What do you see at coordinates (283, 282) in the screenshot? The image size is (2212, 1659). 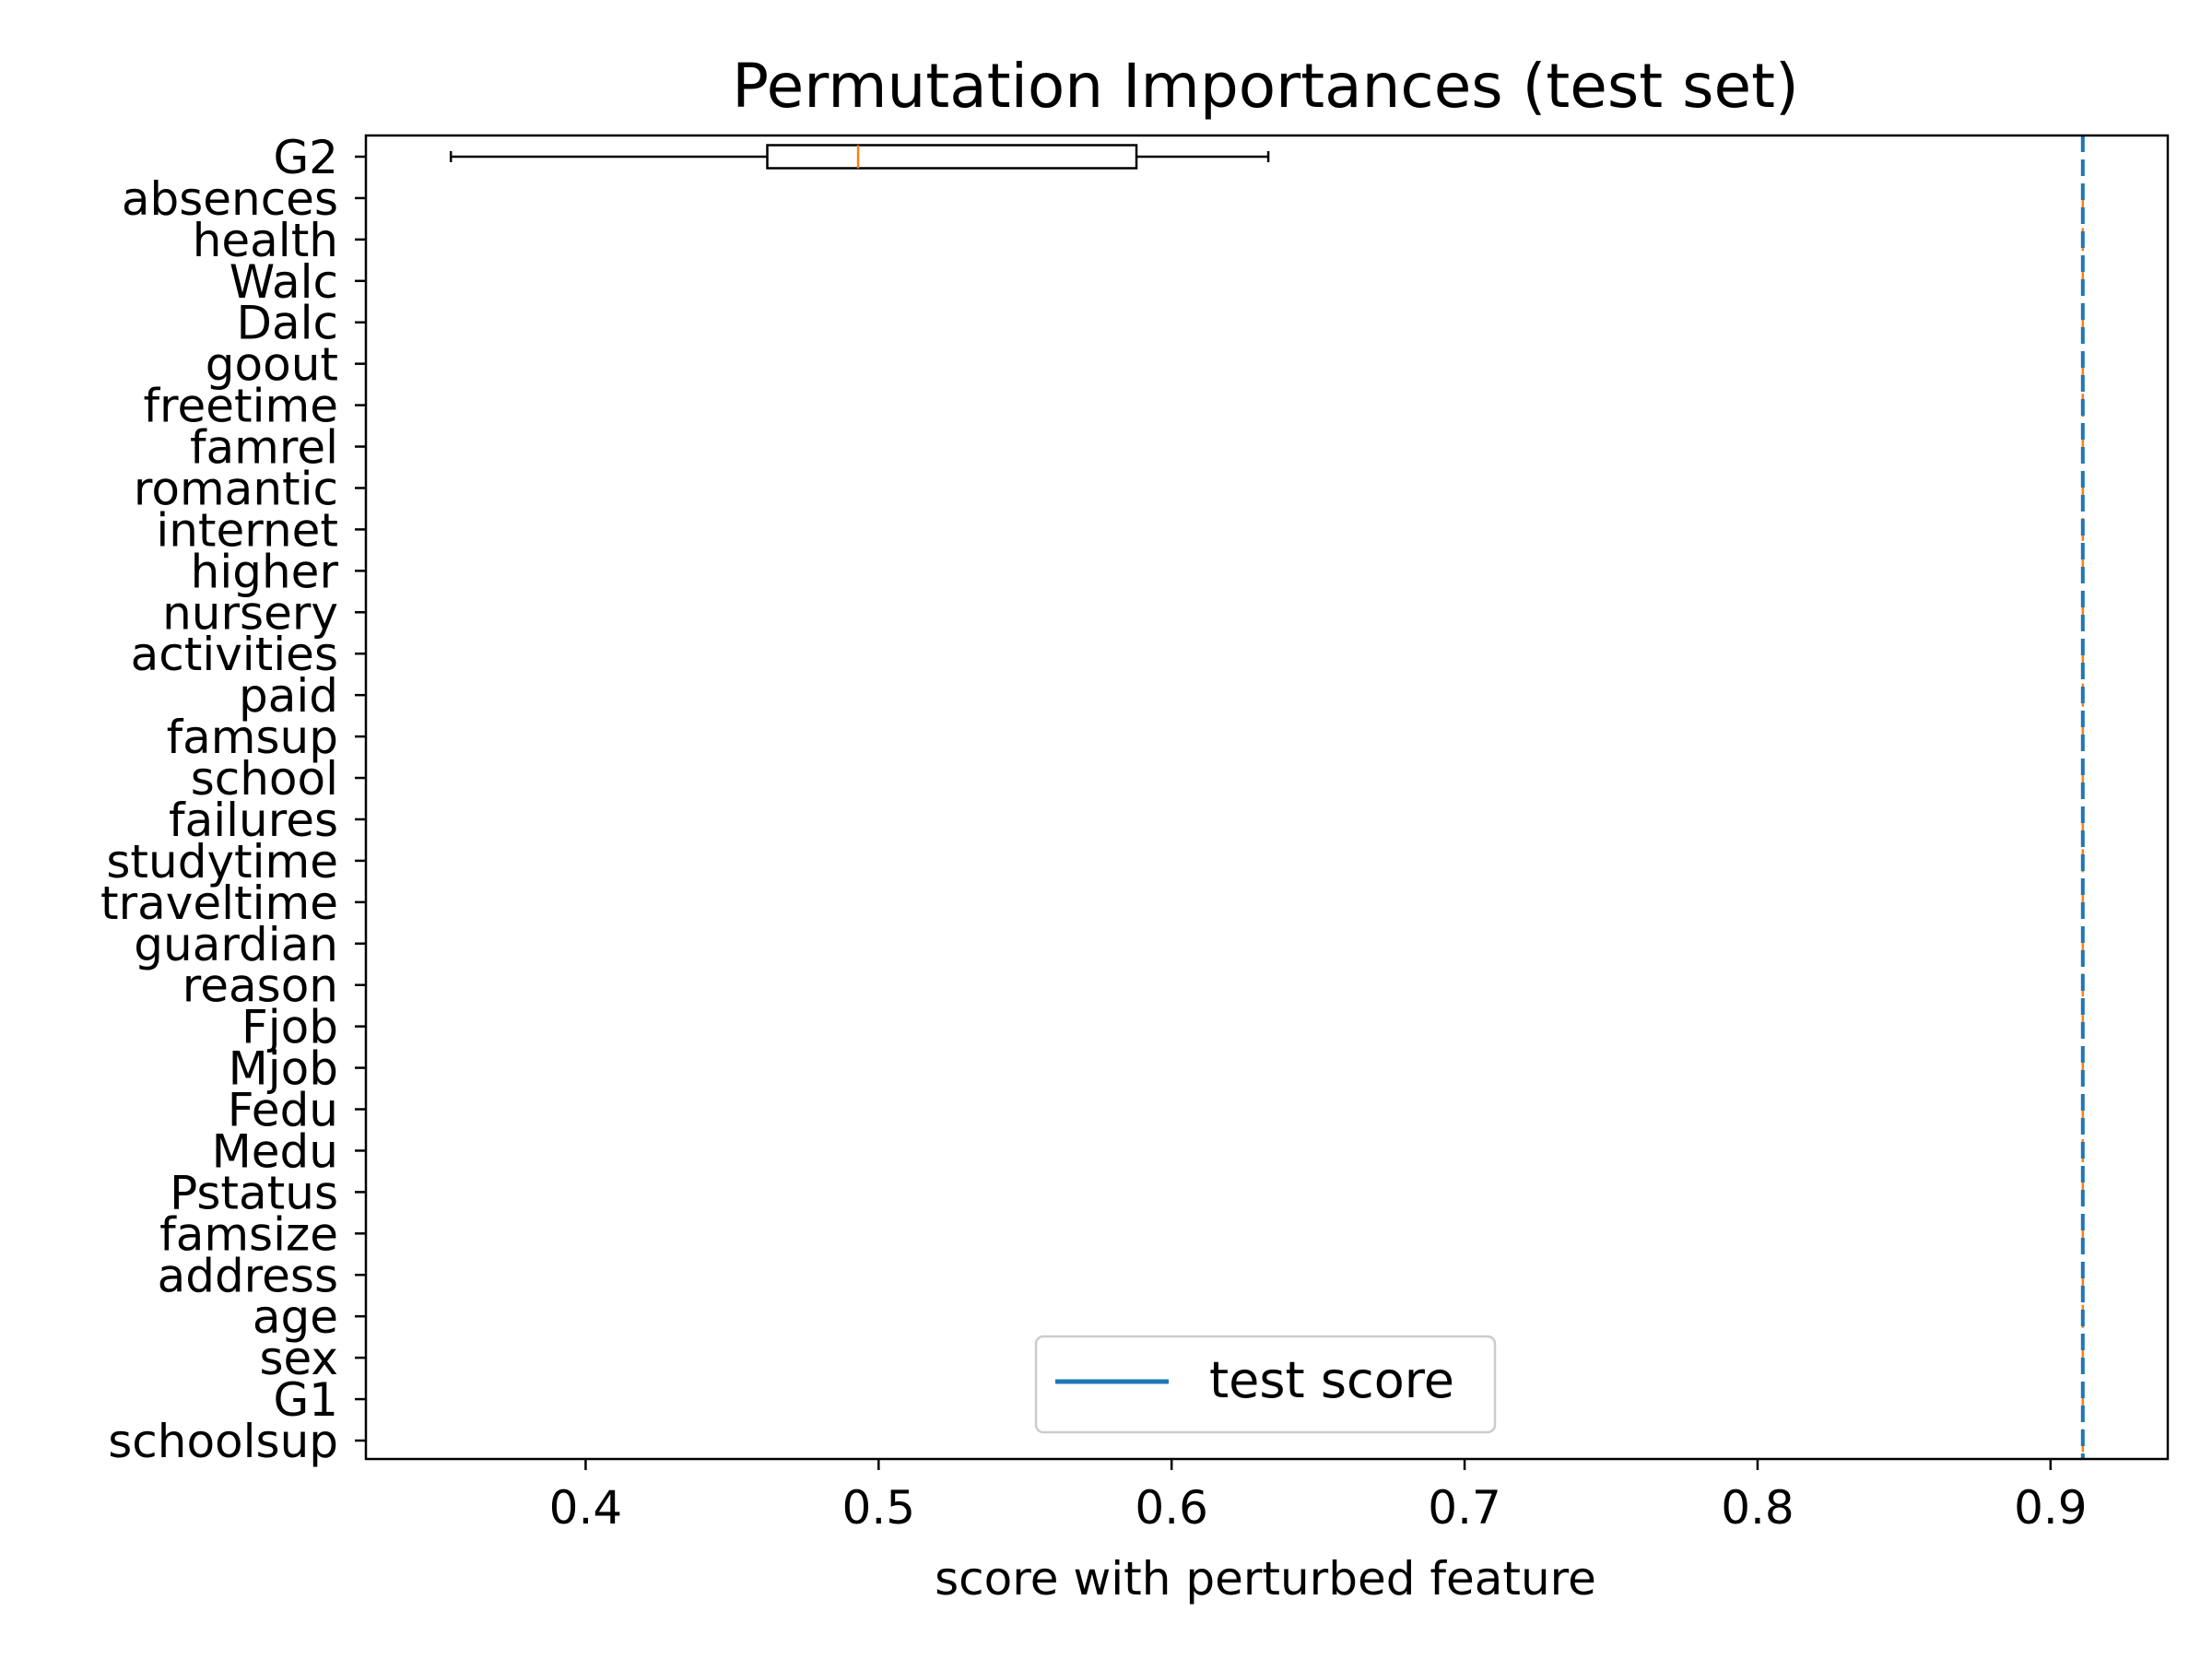 I see `y-tick-label-Walc: Walc` at bounding box center [283, 282].